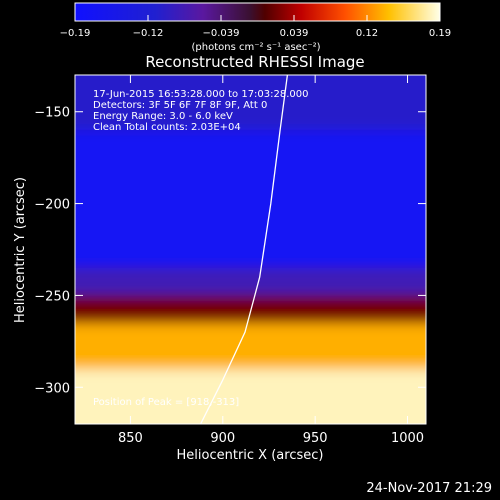 The image size is (500, 500). What do you see at coordinates (130, 438) in the screenshot?
I see `x-tick-label: 850` at bounding box center [130, 438].